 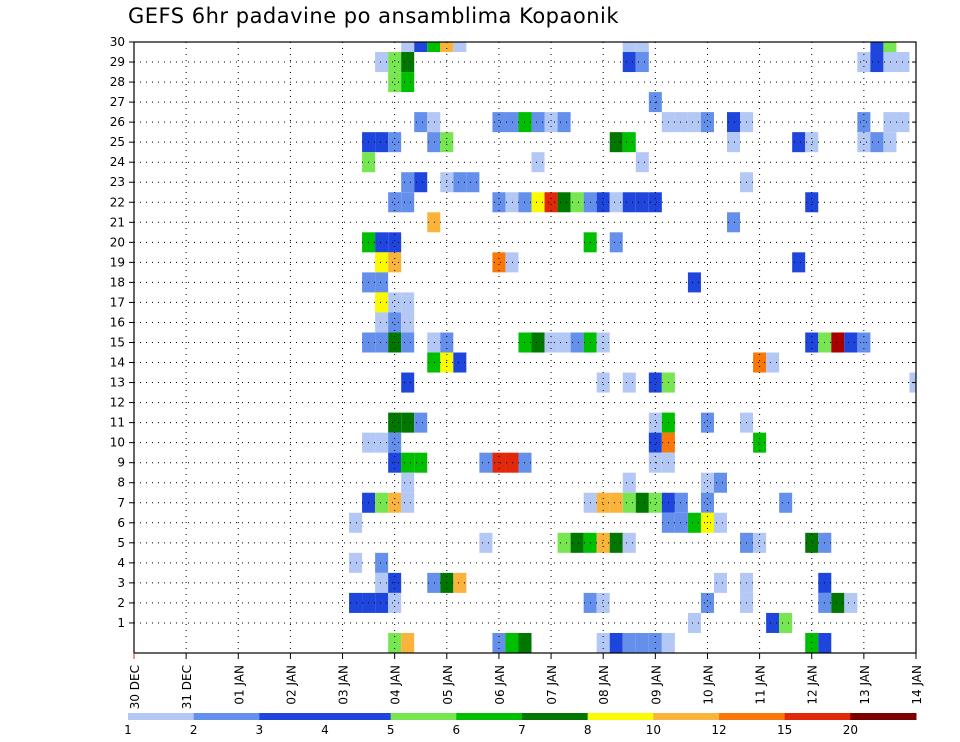 What do you see at coordinates (117, 443) in the screenshot?
I see `y-tick-label: 10` at bounding box center [117, 443].